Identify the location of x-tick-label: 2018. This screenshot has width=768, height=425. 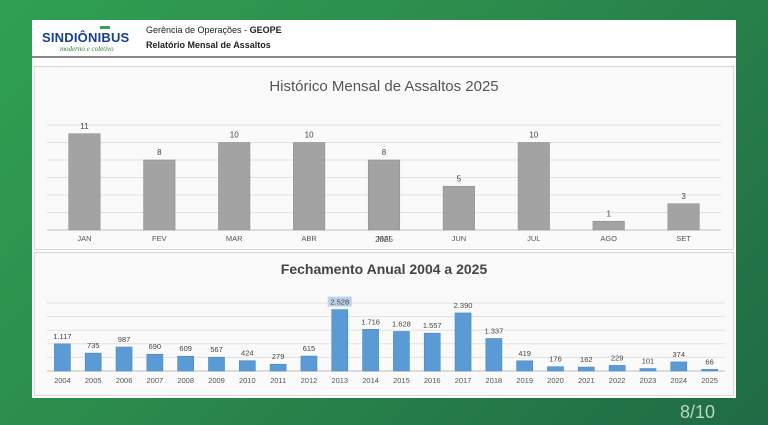
(494, 380).